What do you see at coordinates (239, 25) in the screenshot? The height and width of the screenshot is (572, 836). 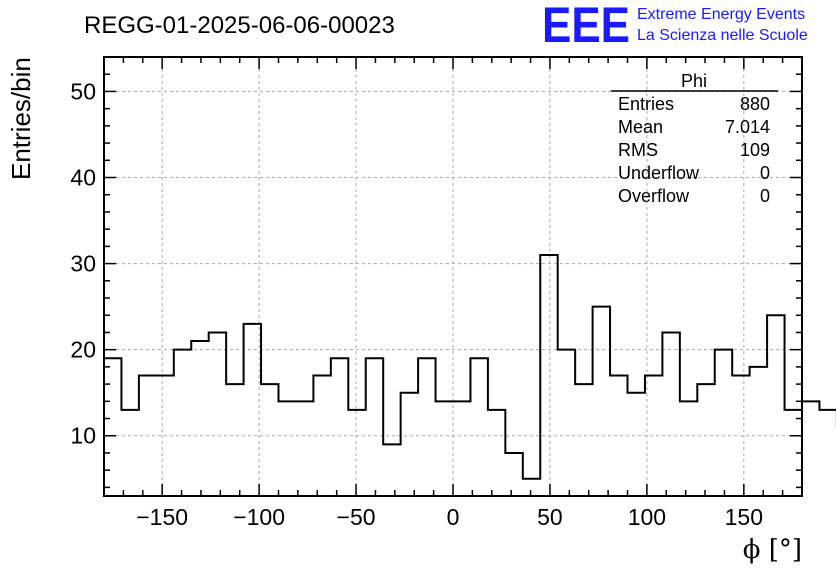 I see `chart-title: REGG-01-2025-06-06-00023` at bounding box center [239, 25].